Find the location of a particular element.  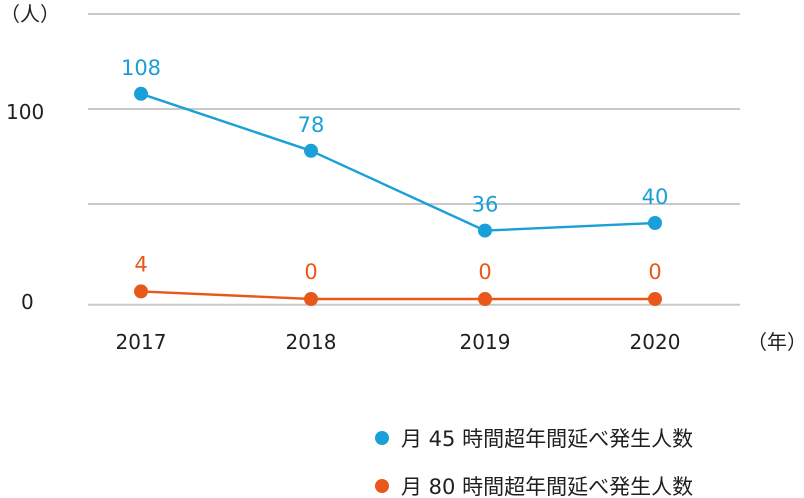

series-45-hours-label-2018: 78 is located at coordinates (311, 125).